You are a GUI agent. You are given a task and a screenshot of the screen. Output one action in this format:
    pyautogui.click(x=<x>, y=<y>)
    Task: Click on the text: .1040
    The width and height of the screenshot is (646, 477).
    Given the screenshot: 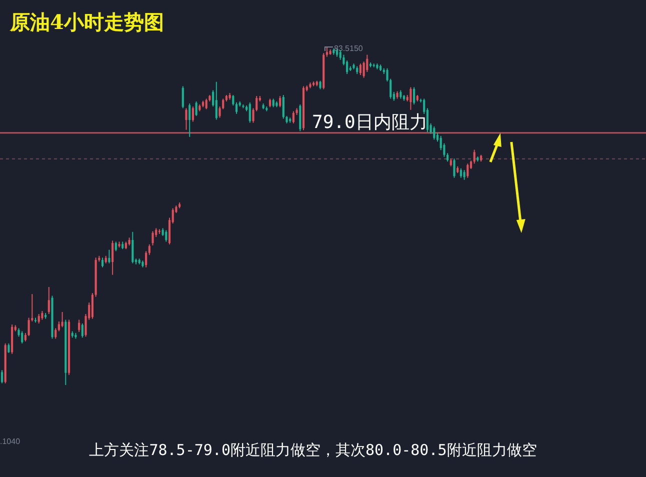 What is the action you would take?
    pyautogui.click(x=10, y=441)
    